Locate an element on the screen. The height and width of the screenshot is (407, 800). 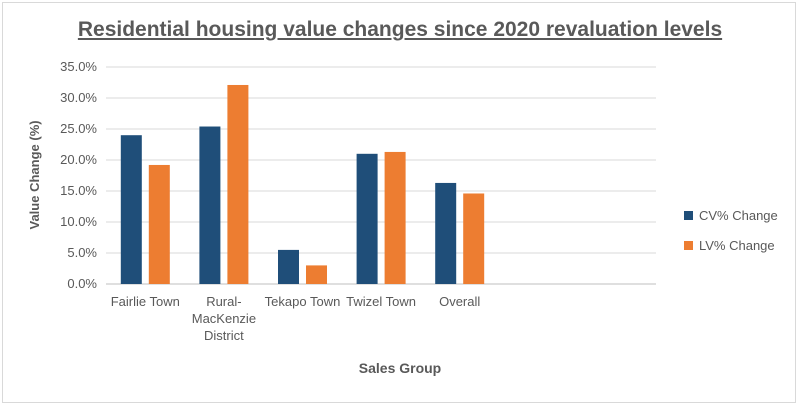
x-tick-label: Tekapo Town is located at coordinates (303, 301).